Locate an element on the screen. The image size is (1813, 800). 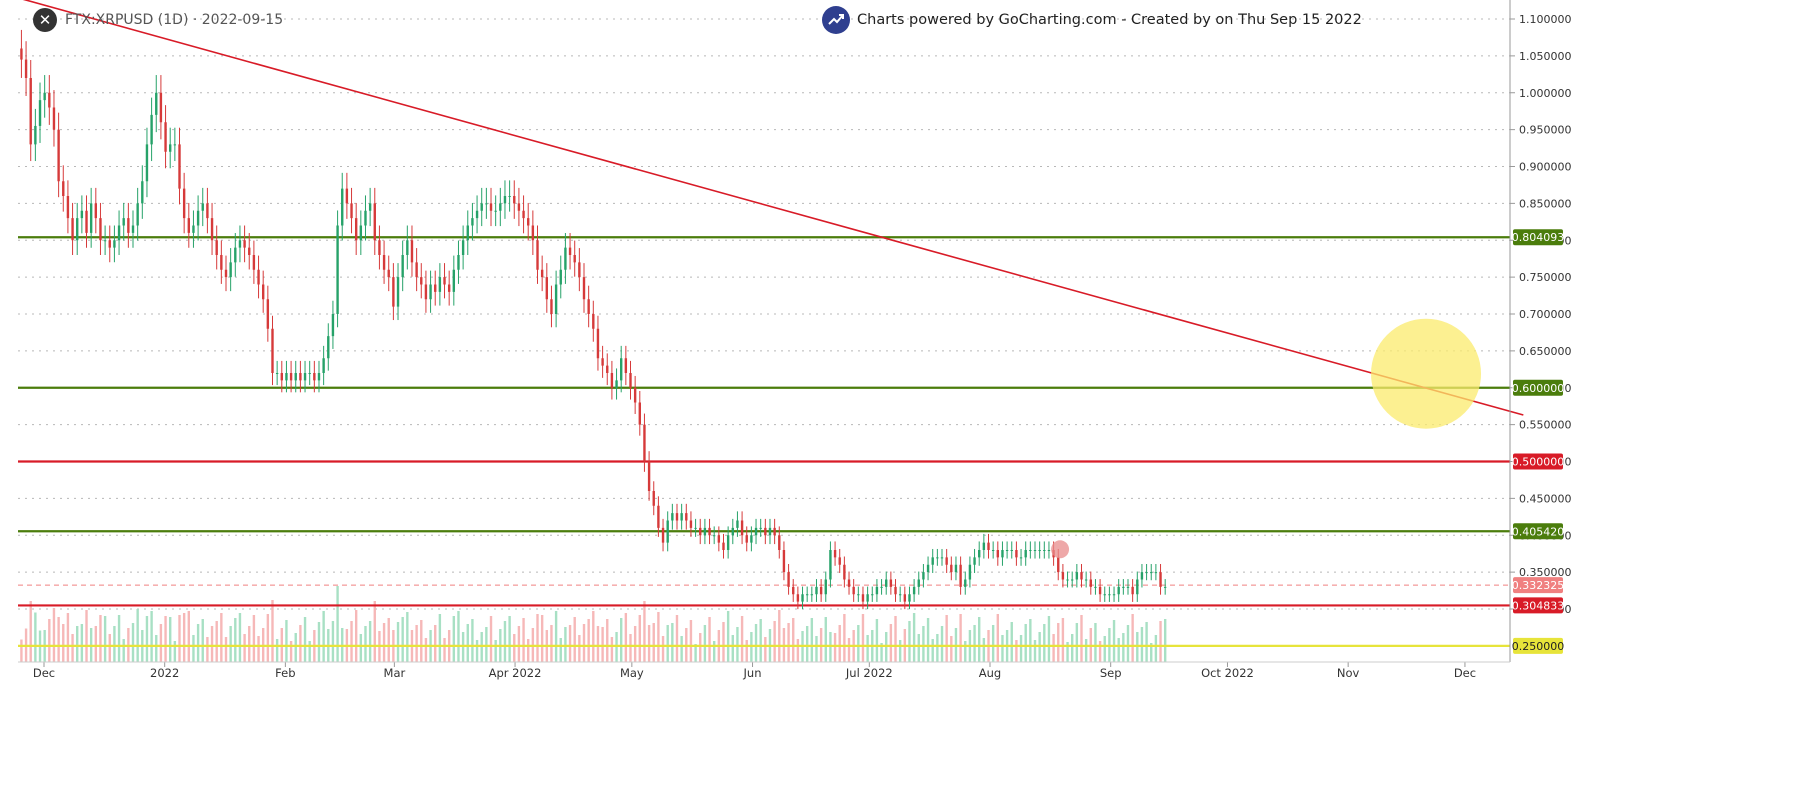
y-tick-label: 0.700000 is located at coordinates (1545, 314).